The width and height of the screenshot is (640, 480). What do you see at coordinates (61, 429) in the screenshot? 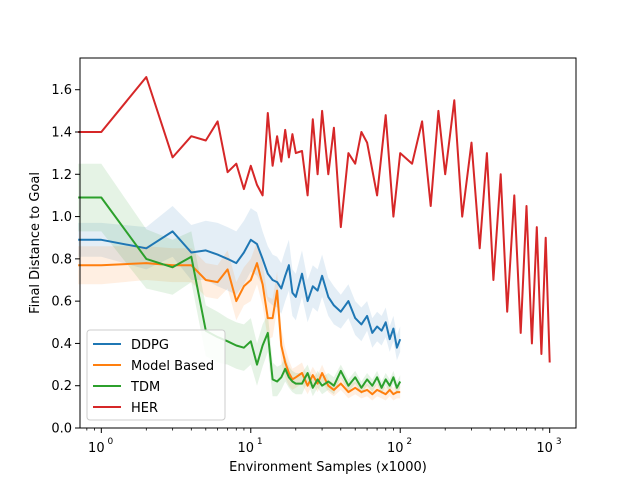
I see `y-tick-label: 0.0` at bounding box center [61, 429].